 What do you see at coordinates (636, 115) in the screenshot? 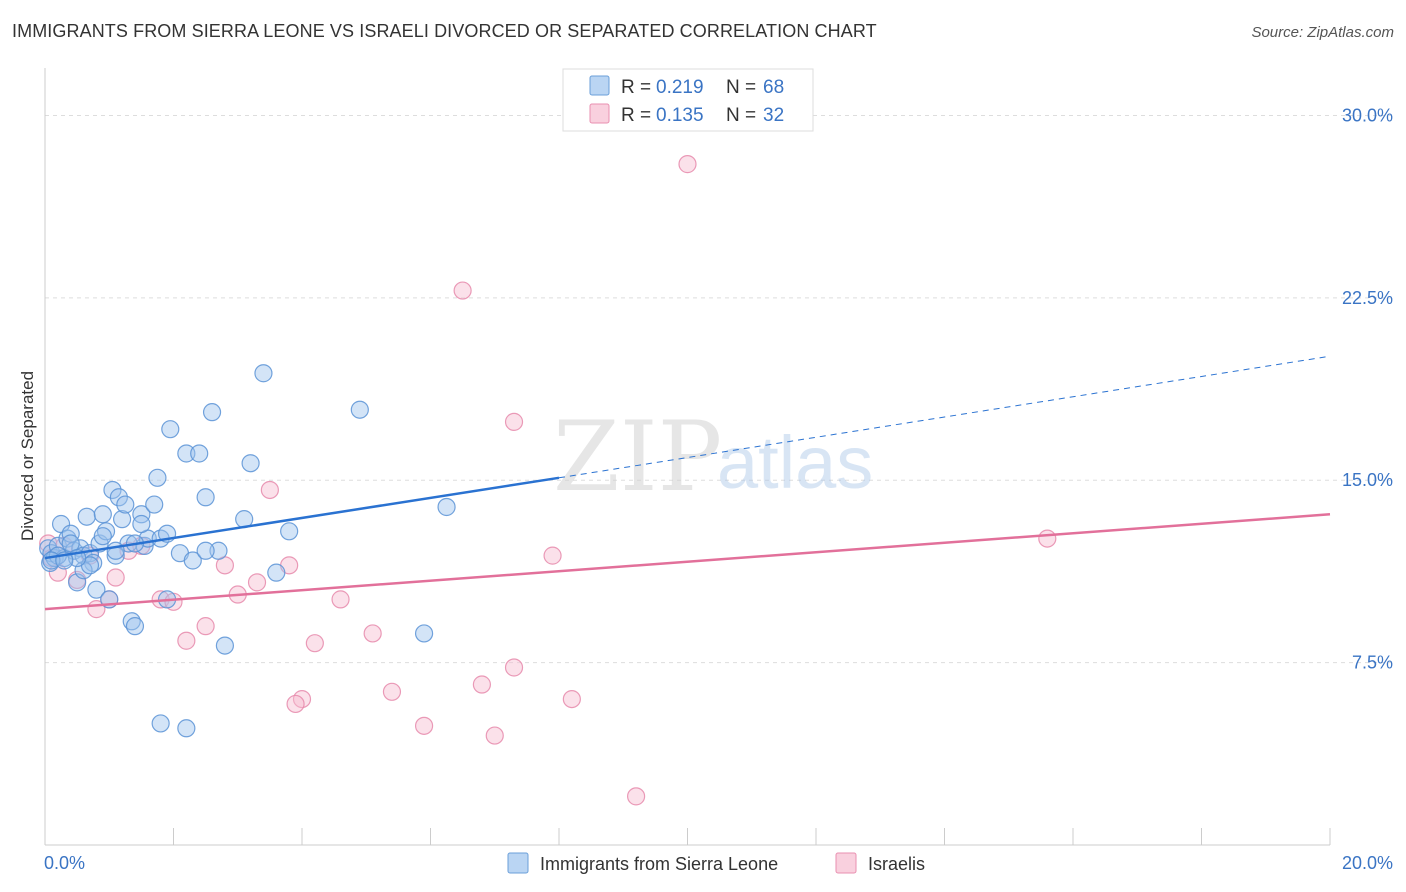
I see `legend-top-r-label-pink: R =` at bounding box center [636, 115].